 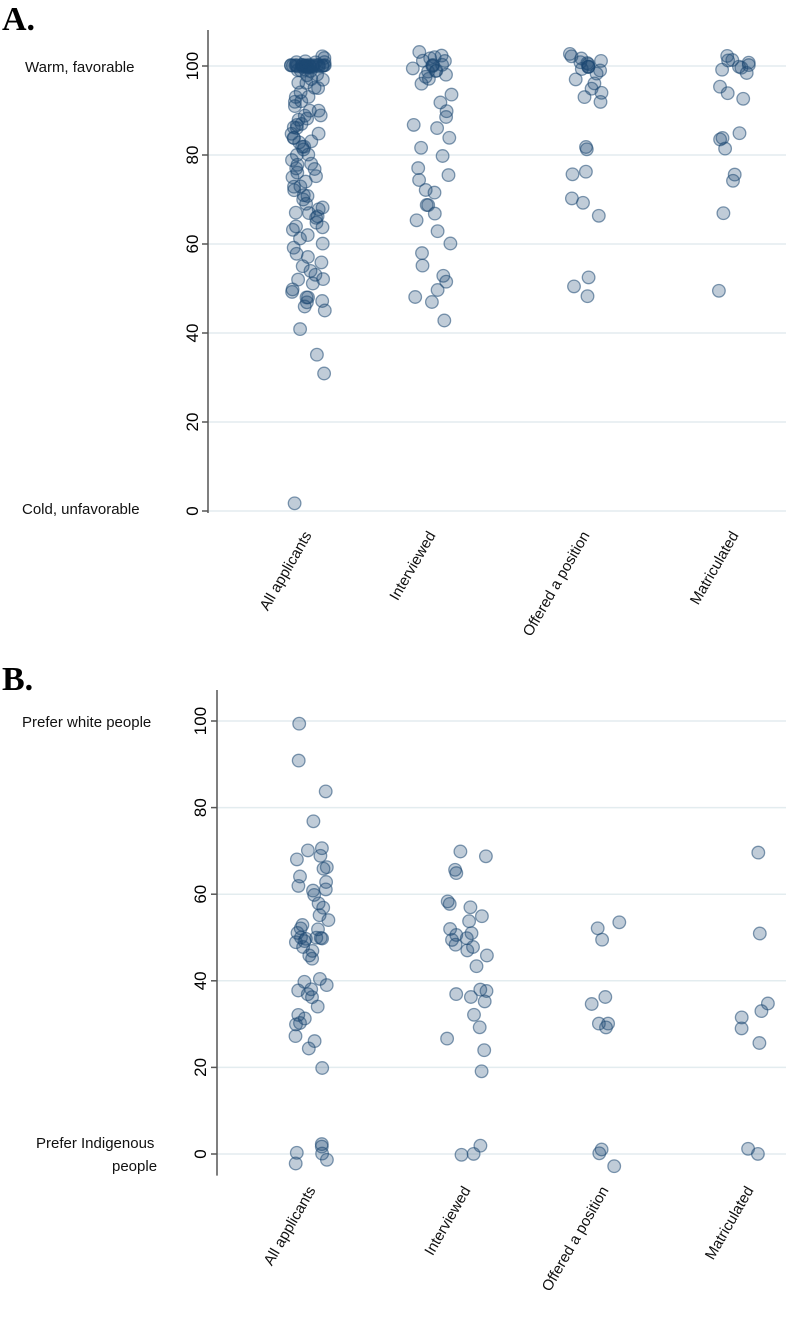 I want to click on panel-b-y-tick-label: 0, so click(x=200, y=1153).